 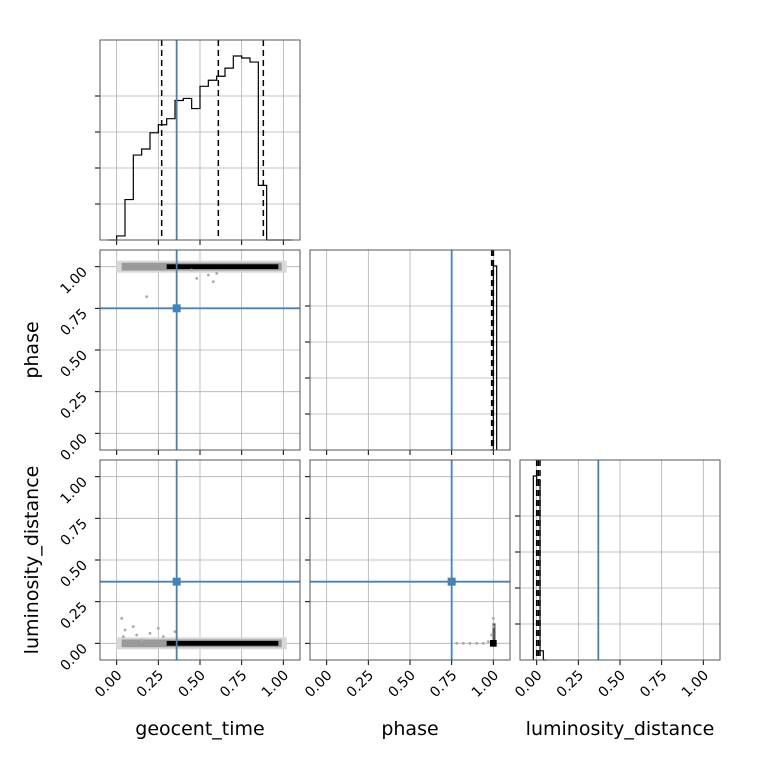 What do you see at coordinates (73, 364) in the screenshot?
I see `ytick-label-1-2: 0.50` at bounding box center [73, 364].